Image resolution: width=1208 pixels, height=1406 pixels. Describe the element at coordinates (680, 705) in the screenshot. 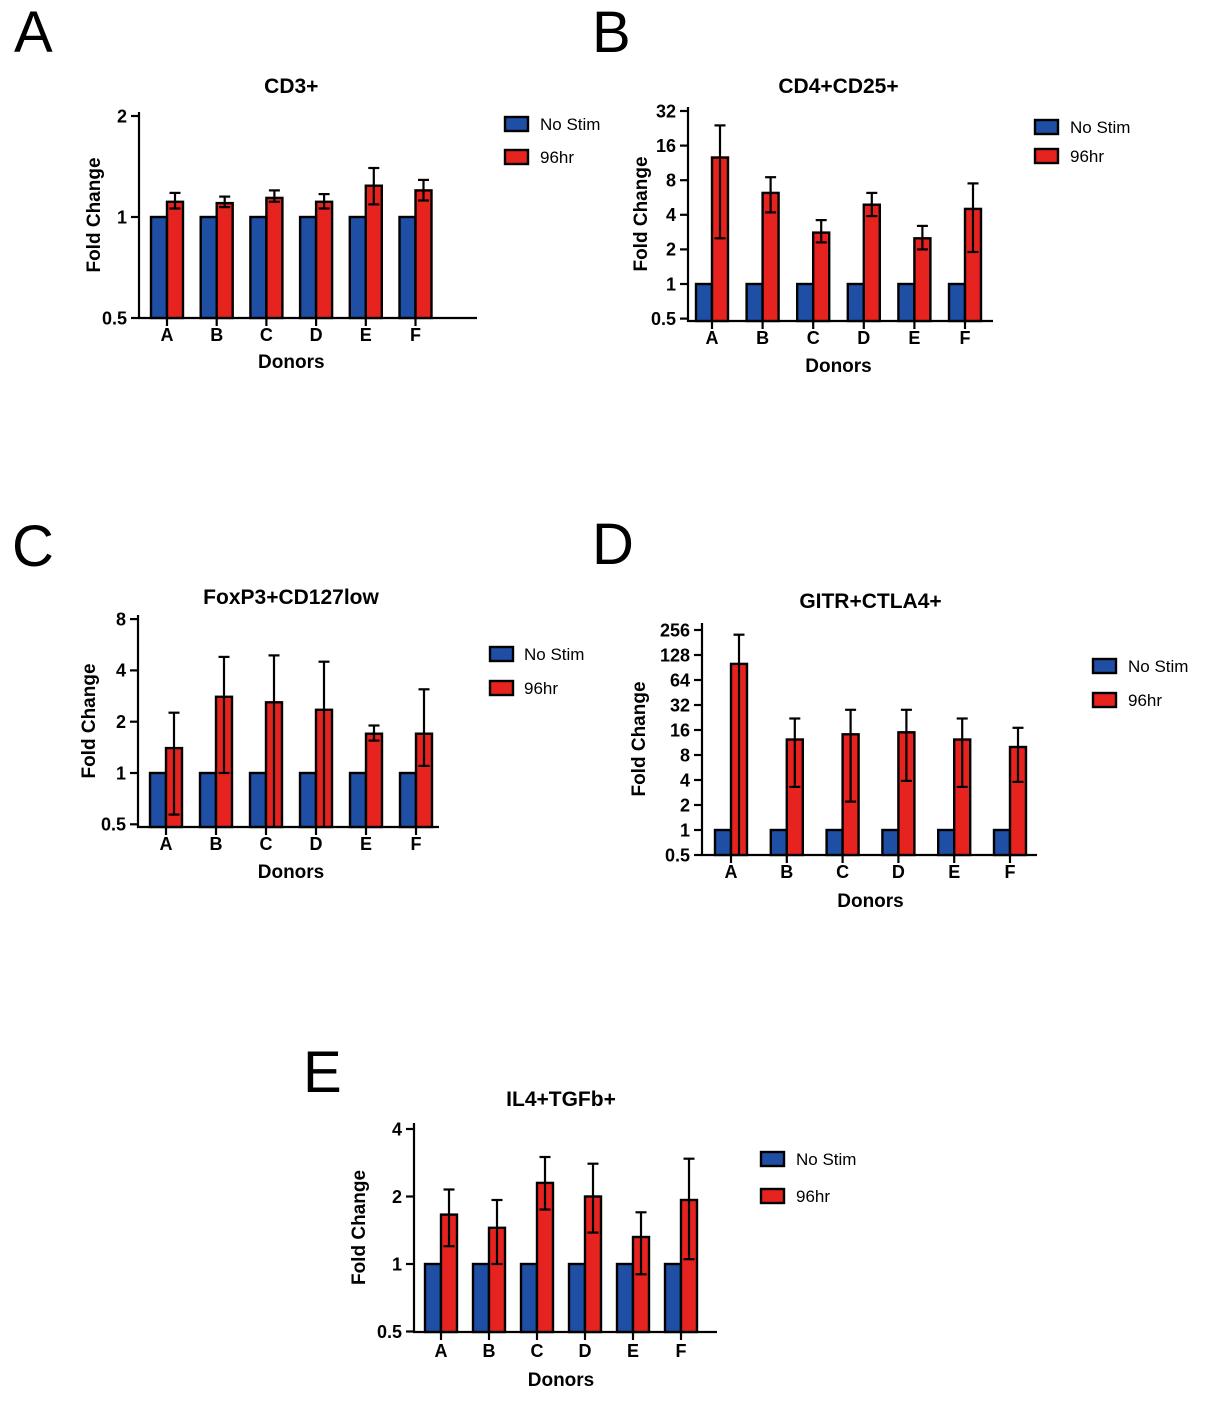

I see `y-tick-label: 32` at that location.